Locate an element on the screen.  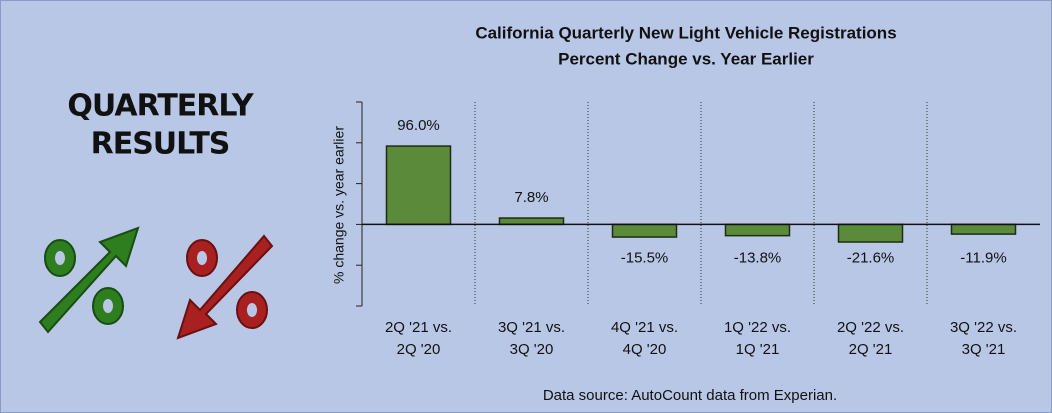
chart-title: Percent Change vs. Year Earlier is located at coordinates (686, 58).